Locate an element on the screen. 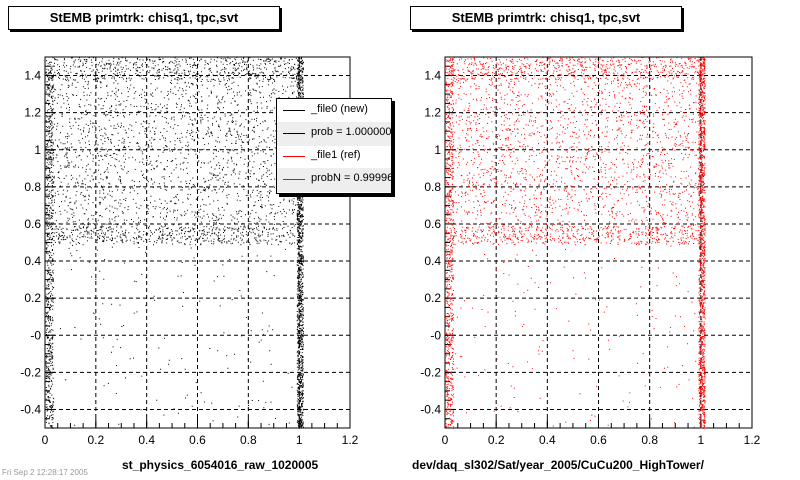  left-y-tick-label: 1 is located at coordinates (37, 150).